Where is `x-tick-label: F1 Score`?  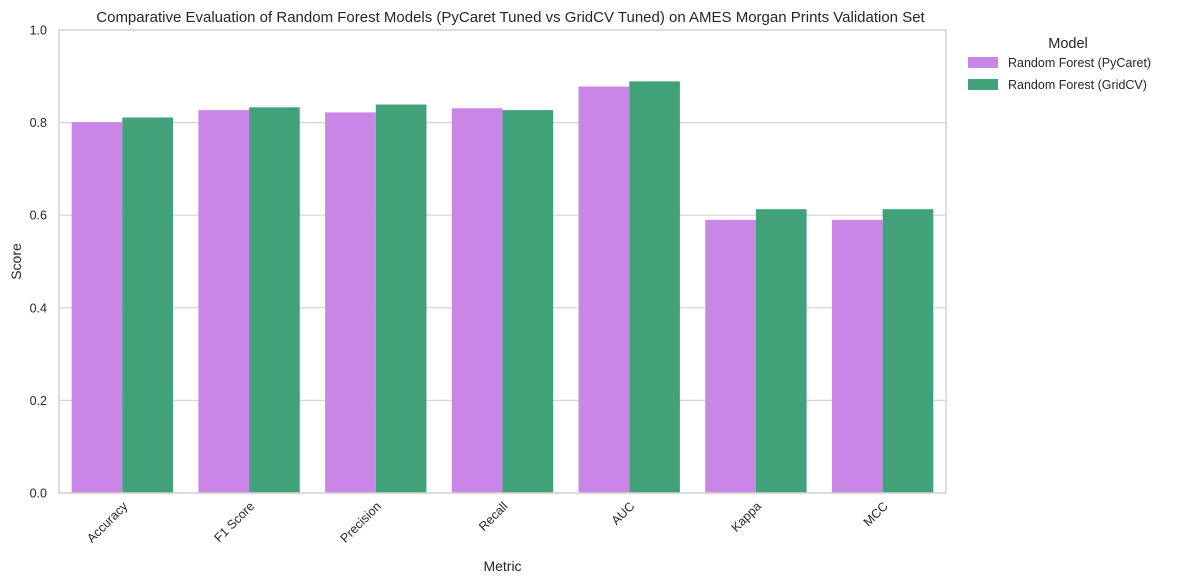 x-tick-label: F1 Score is located at coordinates (234, 522).